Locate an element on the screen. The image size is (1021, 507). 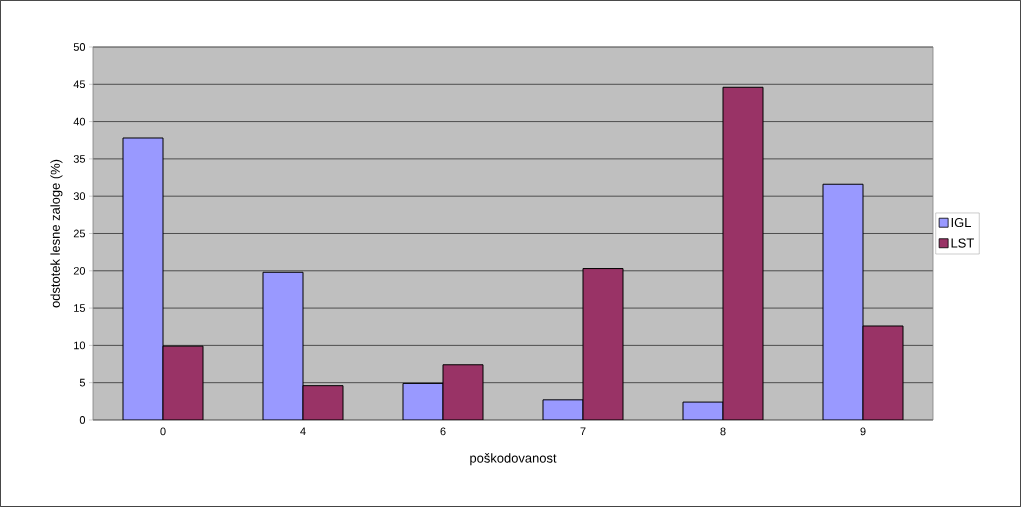
y-tick-label: 45 is located at coordinates (79, 84).